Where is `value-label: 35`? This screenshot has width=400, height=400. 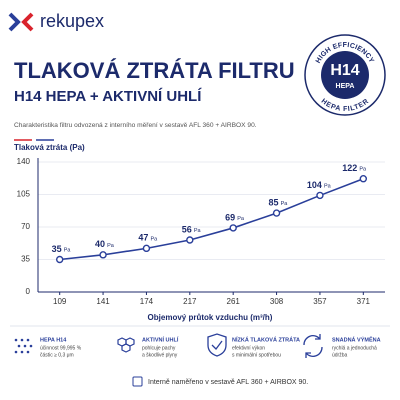 value-label: 35 is located at coordinates (57, 249).